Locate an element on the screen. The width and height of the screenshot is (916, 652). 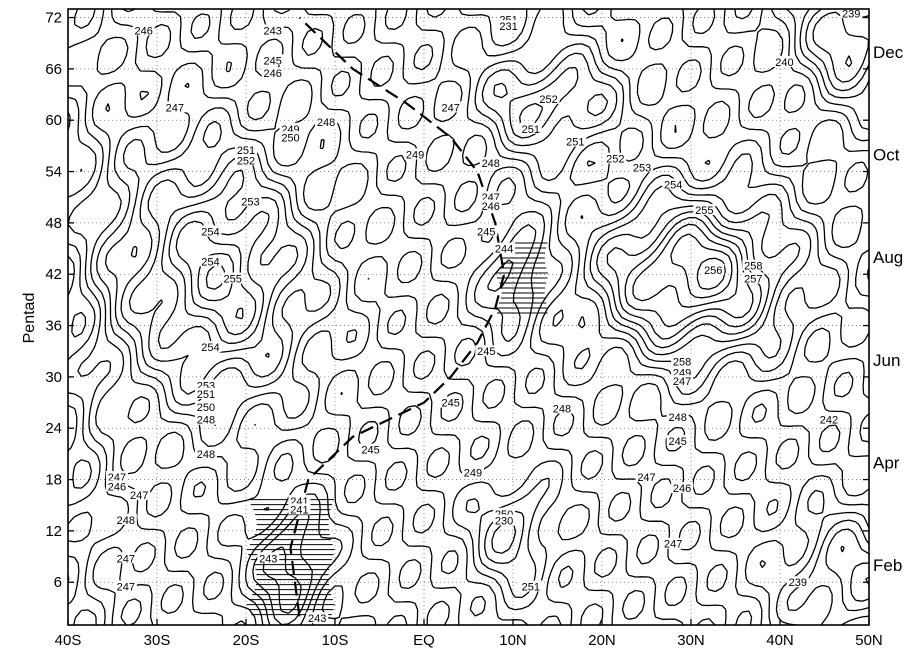
contour-label: 257 is located at coordinates (753, 280).